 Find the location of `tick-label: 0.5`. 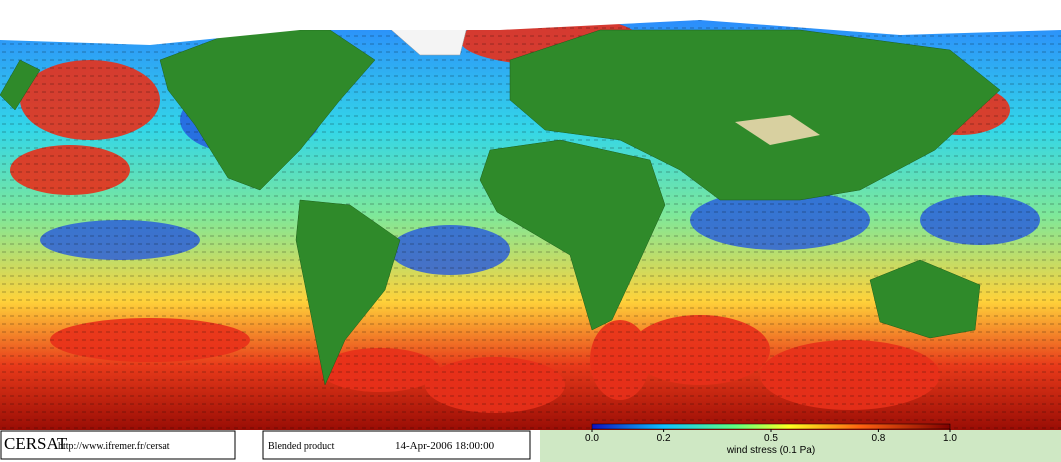

tick-label: 0.5 is located at coordinates (771, 438).